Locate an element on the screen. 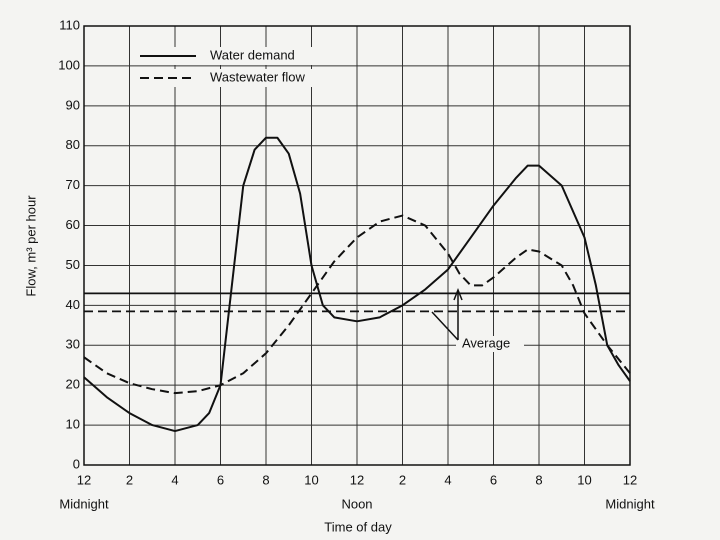 This screenshot has width=720, height=540. y-tick-label: 20 is located at coordinates (73, 384).